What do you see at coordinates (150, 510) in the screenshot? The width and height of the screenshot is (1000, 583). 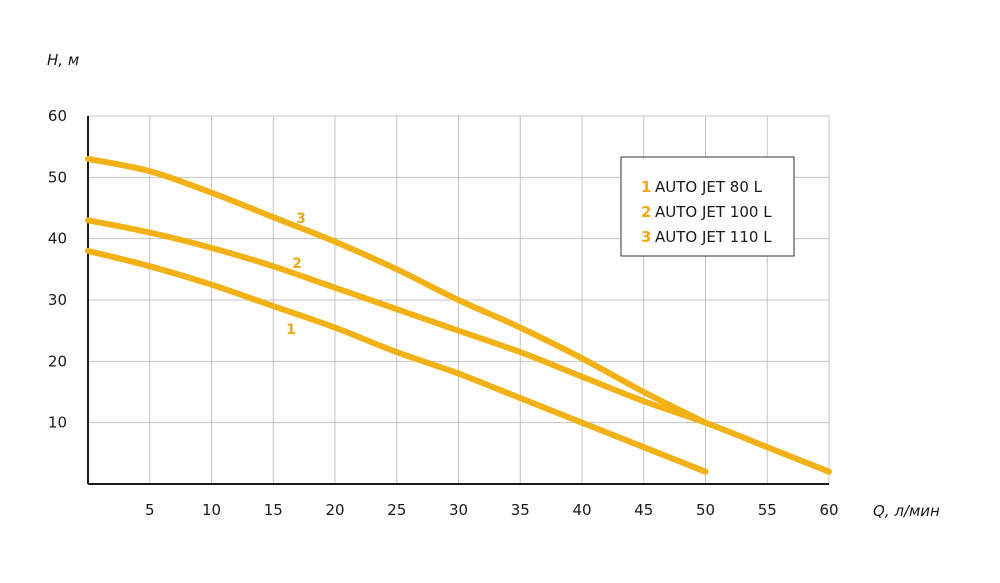 I see `x-tick-label: 5` at bounding box center [150, 510].